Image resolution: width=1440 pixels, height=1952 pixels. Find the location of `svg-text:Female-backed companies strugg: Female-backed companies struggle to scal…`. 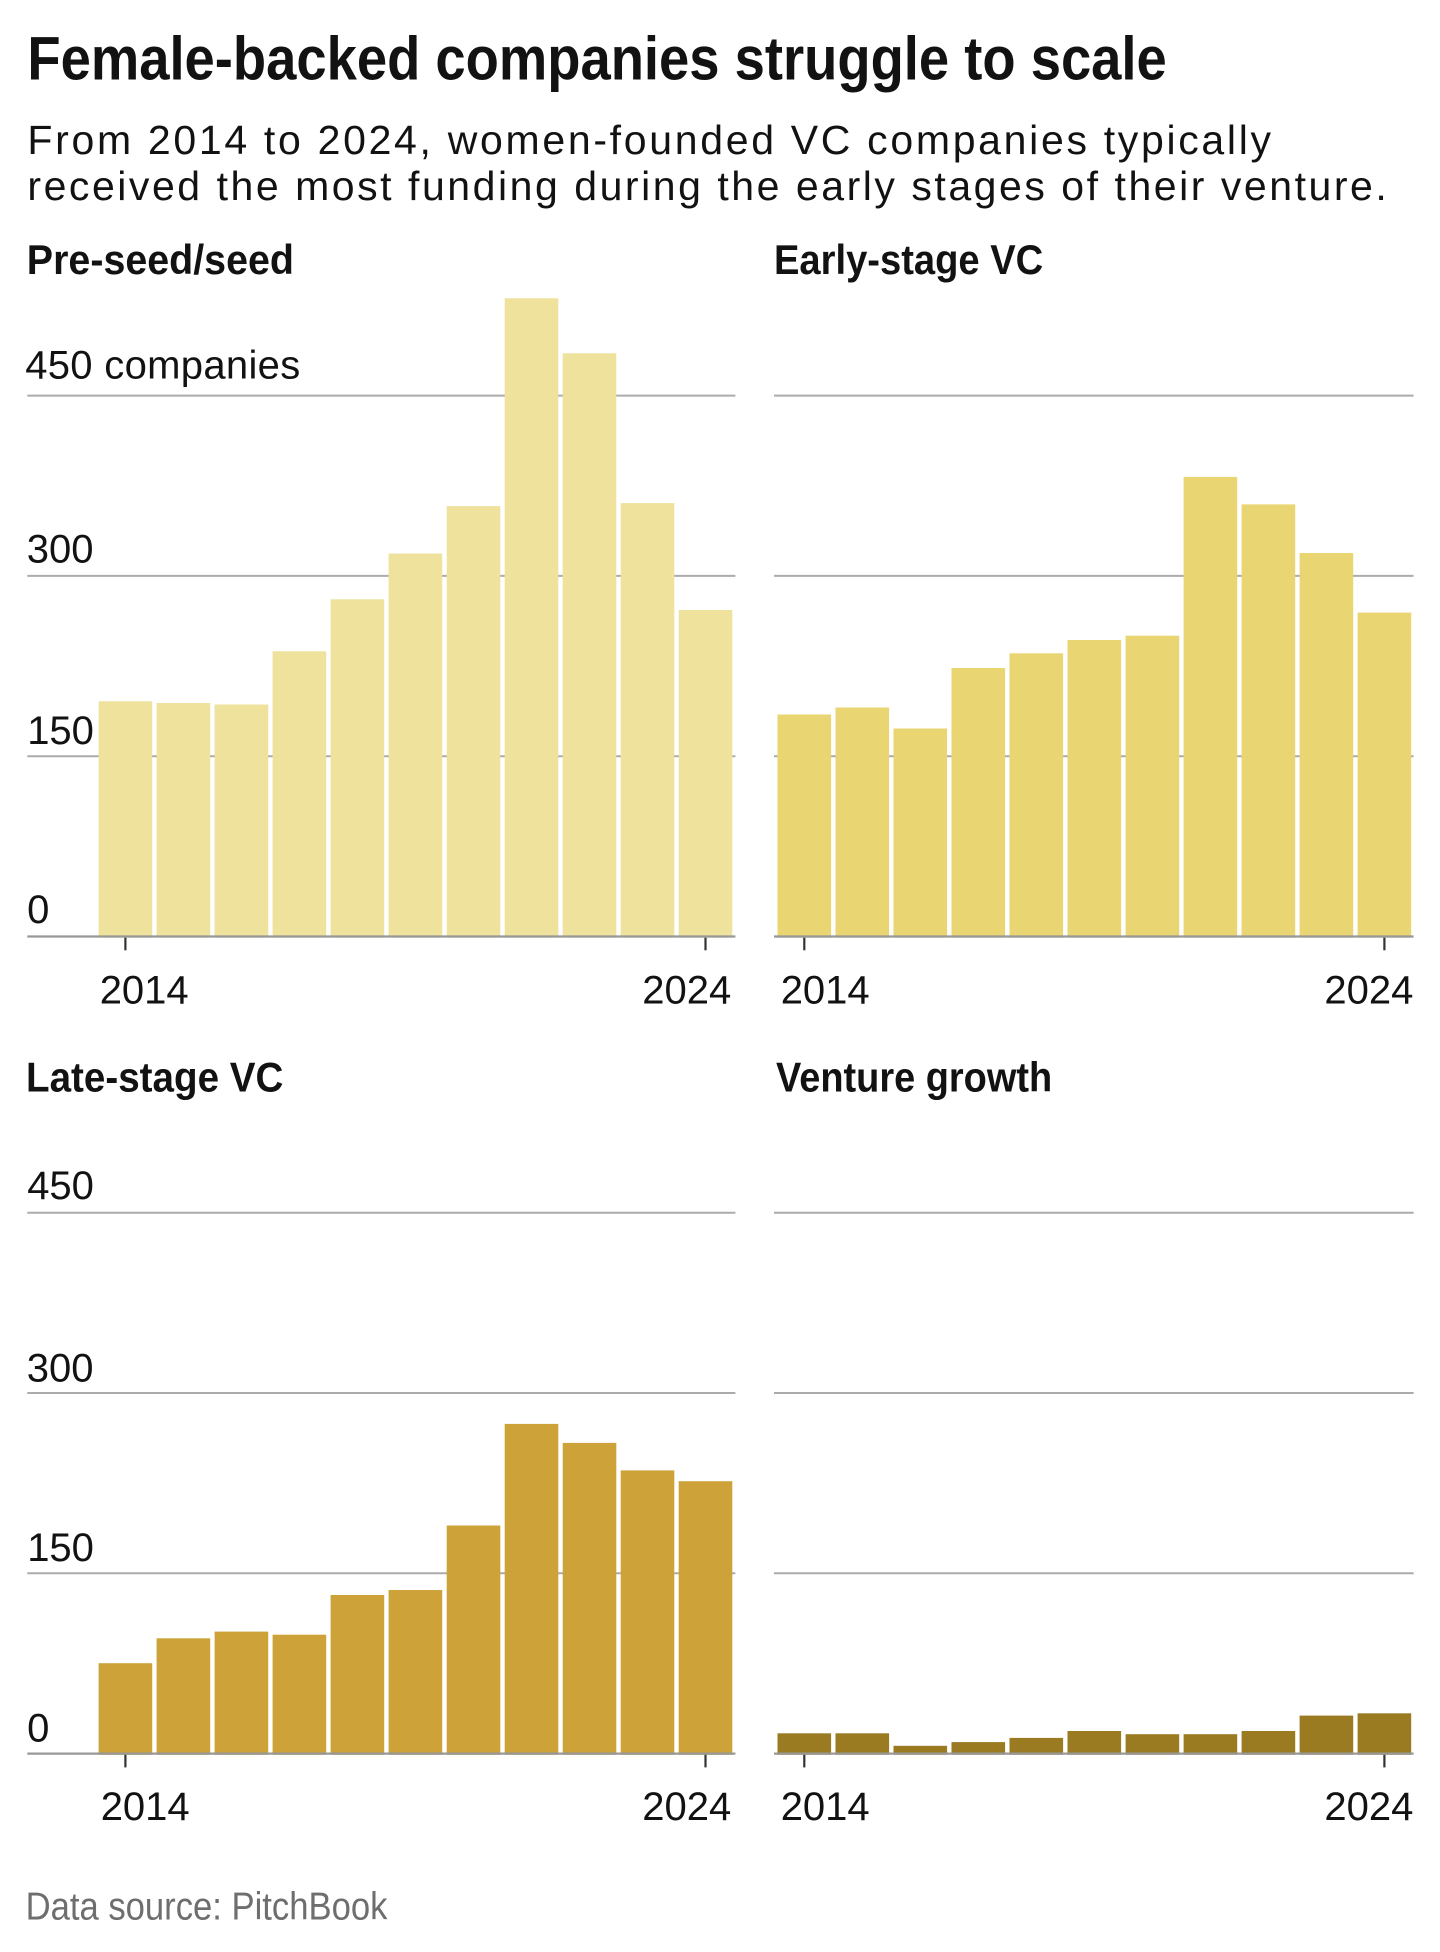

svg-text:Female-backed companies strugg: Female-backed companies struggle to scal… is located at coordinates (596, 59).